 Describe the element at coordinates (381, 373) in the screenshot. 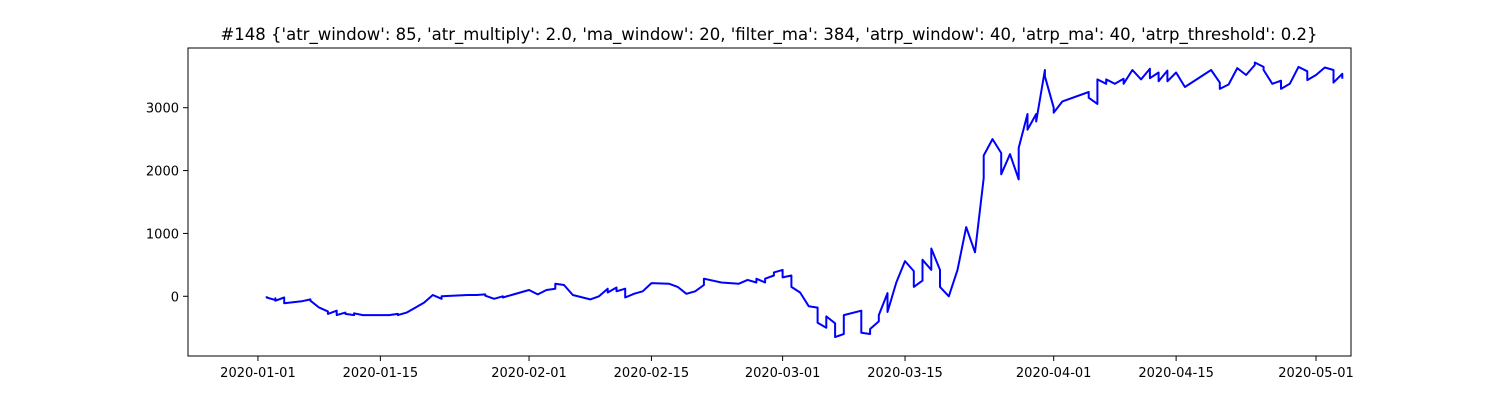

I see `x-tick-label: 2020-01-15` at that location.